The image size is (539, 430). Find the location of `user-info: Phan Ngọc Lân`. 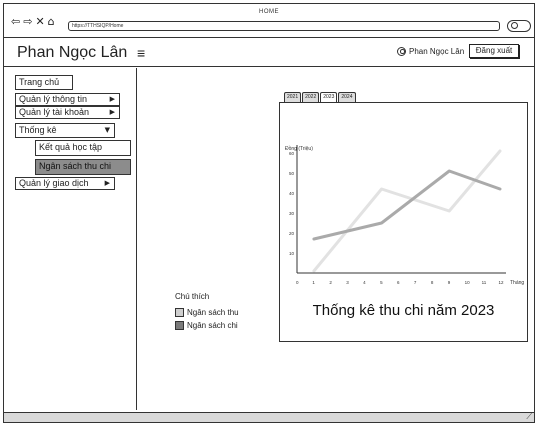

user-info: Phan Ngọc Lân is located at coordinates (430, 51).